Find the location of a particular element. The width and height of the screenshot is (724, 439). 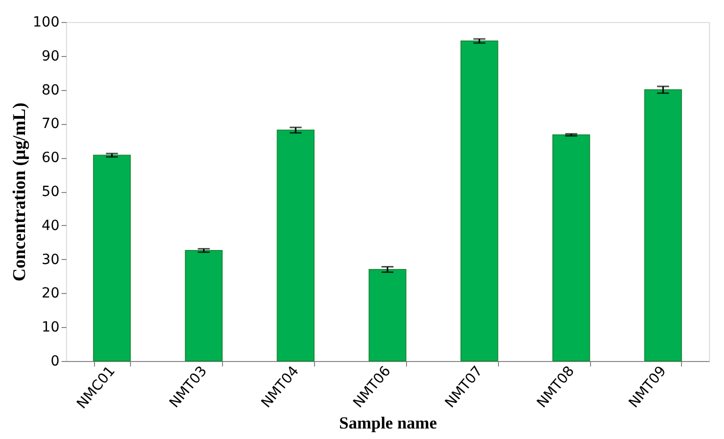

y-tick-label: 100 is located at coordinates (46, 22).